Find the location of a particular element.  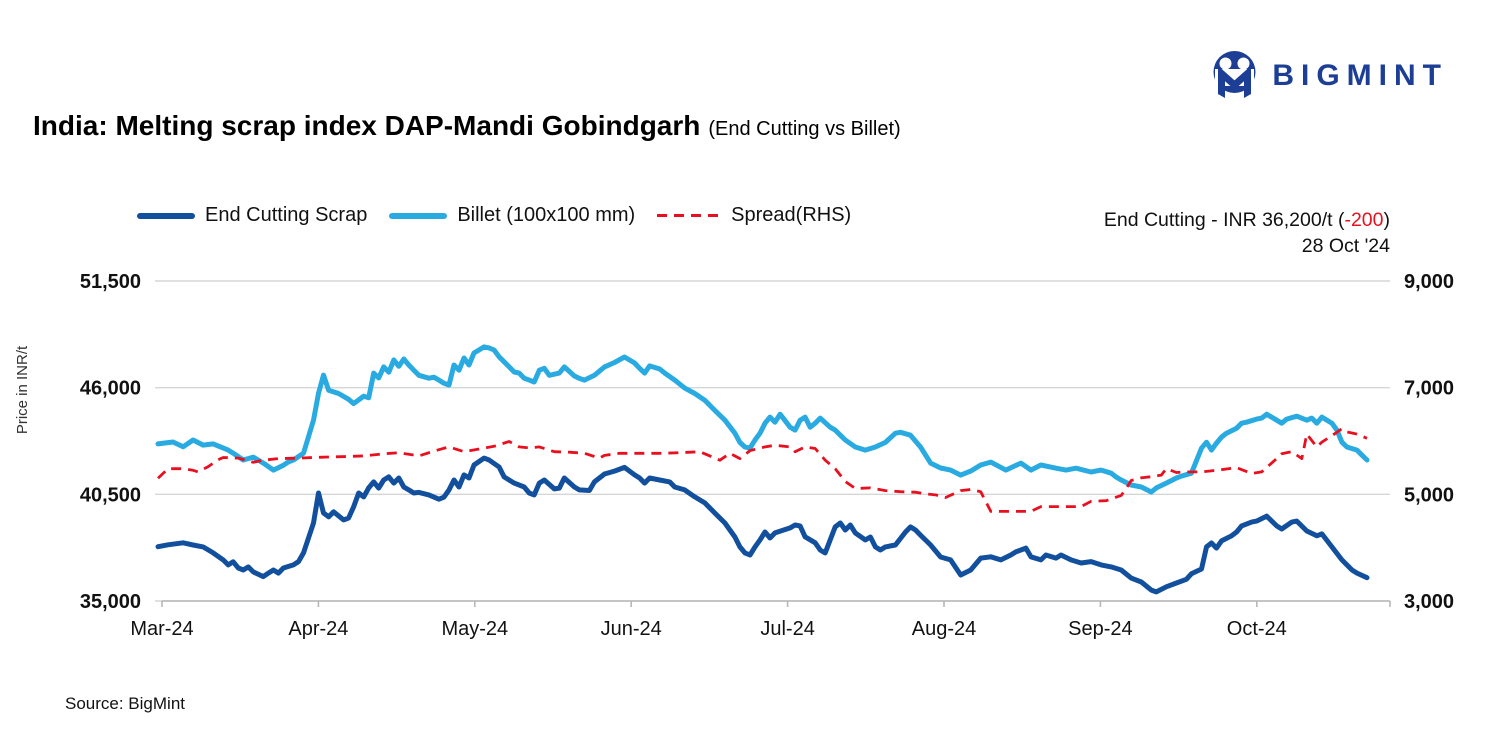

x-axis is located at coordinates (776, 603).